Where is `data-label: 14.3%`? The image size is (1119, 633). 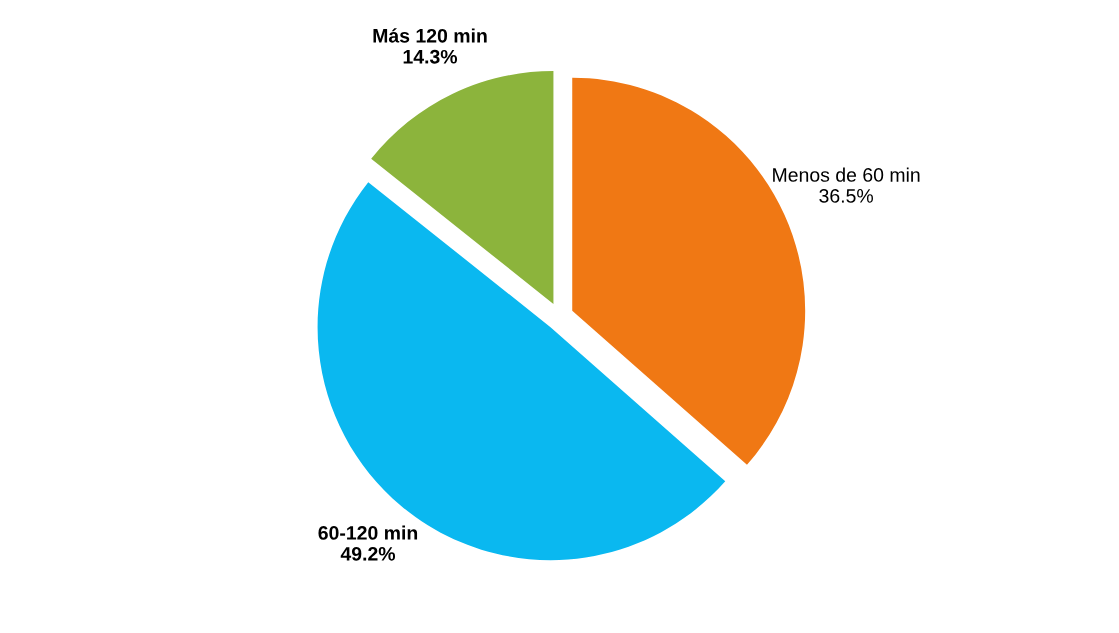 data-label: 14.3% is located at coordinates (430, 56).